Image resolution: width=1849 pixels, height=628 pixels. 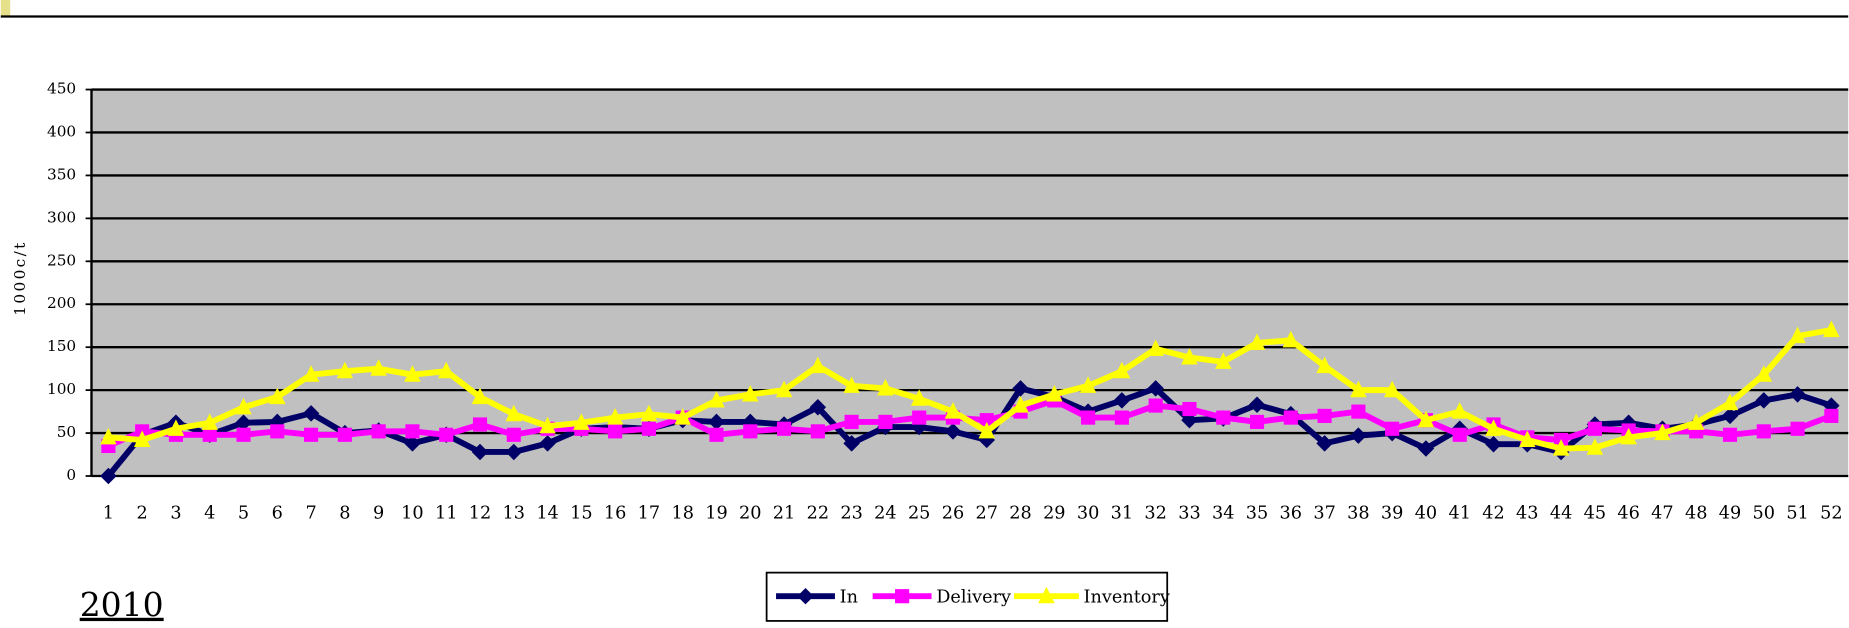 What do you see at coordinates (750, 514) in the screenshot?
I see `x-tick-label: 20` at bounding box center [750, 514].